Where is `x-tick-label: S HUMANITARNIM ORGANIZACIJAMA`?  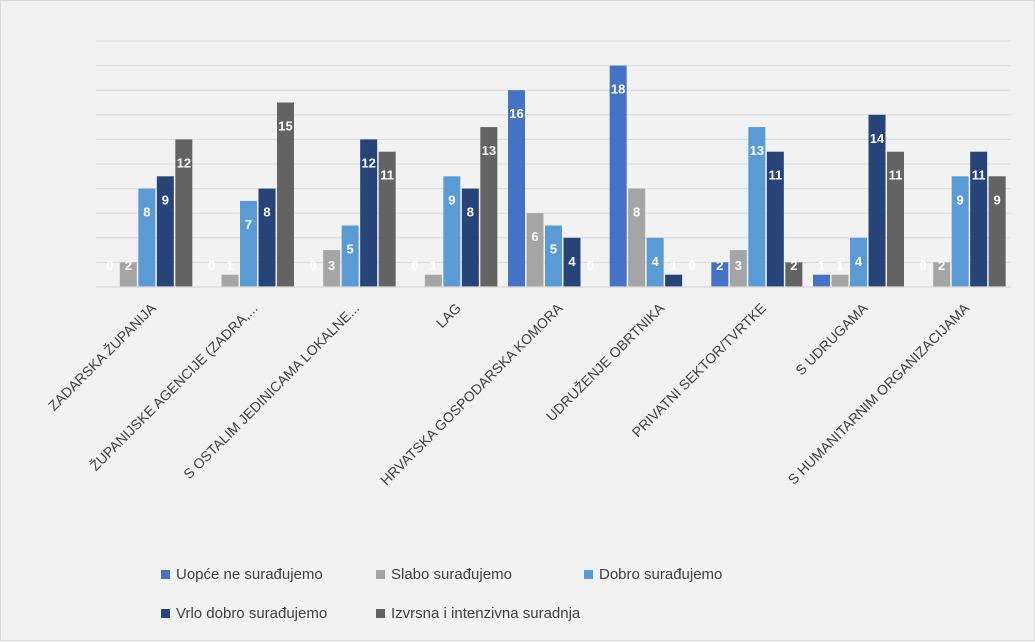
x-tick-label: S HUMANITARNIM ORGANIZACIJAMA is located at coordinates (879, 393).